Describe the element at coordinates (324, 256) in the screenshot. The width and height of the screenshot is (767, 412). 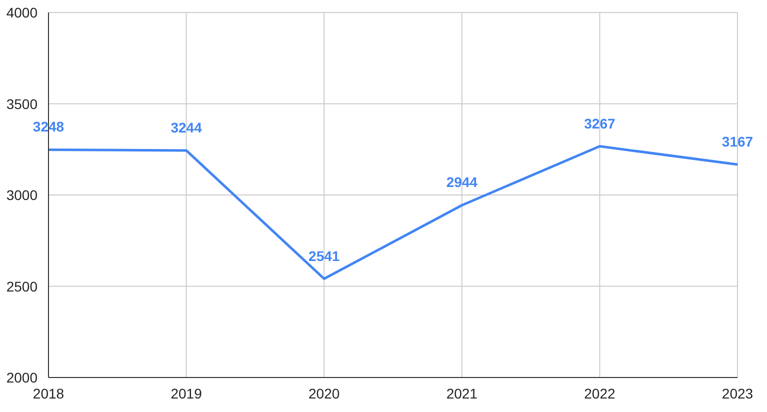
I see `data-label: 2541` at that location.